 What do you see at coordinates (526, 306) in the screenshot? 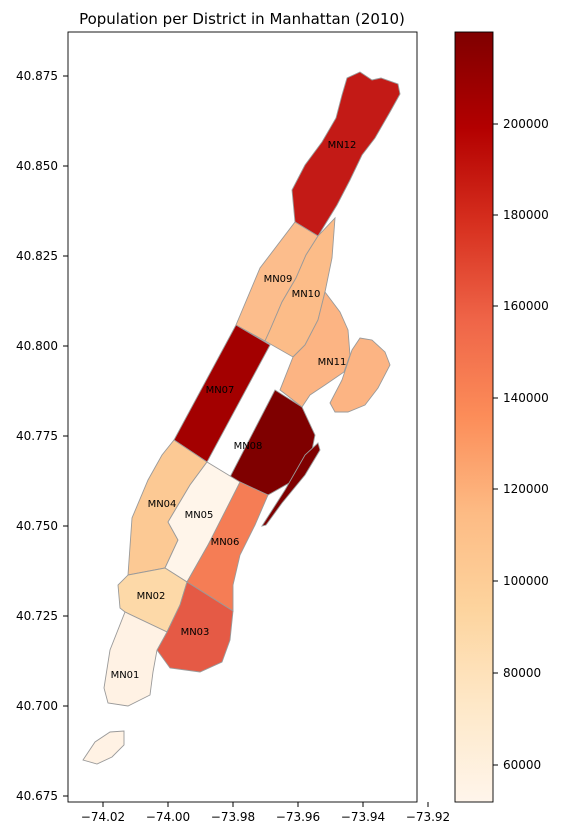
I see `cb-tick-label: 160000` at bounding box center [526, 306].